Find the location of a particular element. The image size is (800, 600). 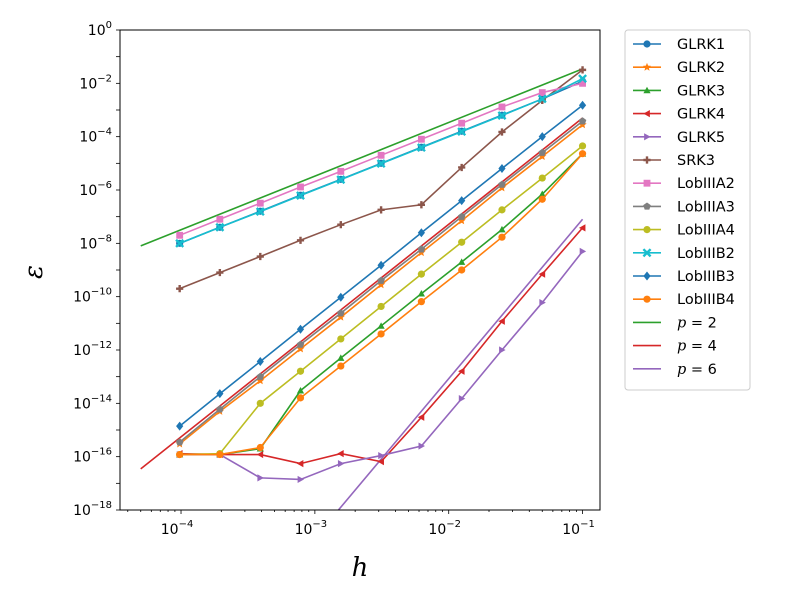

y-tick-label: 10⁻² is located at coordinates (95, 82).